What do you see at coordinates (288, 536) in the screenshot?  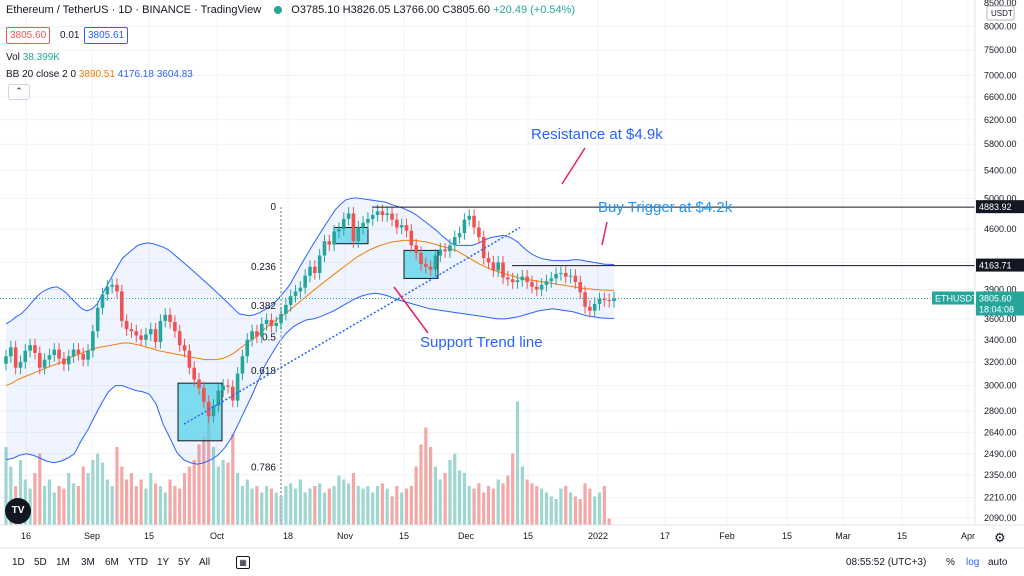 I see `x-tick-label: 18` at bounding box center [288, 536].